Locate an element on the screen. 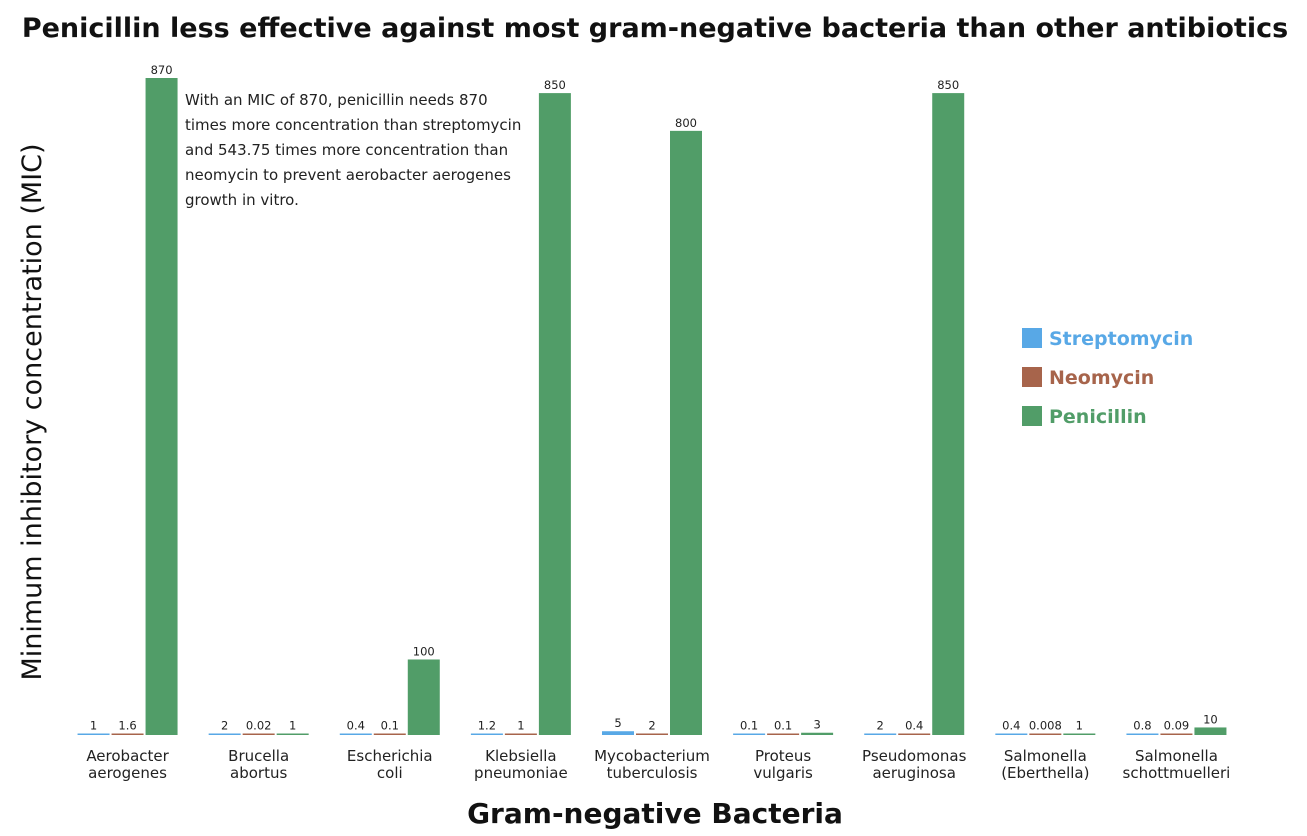  data-label-neomycin-6: 0.4 is located at coordinates (914, 726).